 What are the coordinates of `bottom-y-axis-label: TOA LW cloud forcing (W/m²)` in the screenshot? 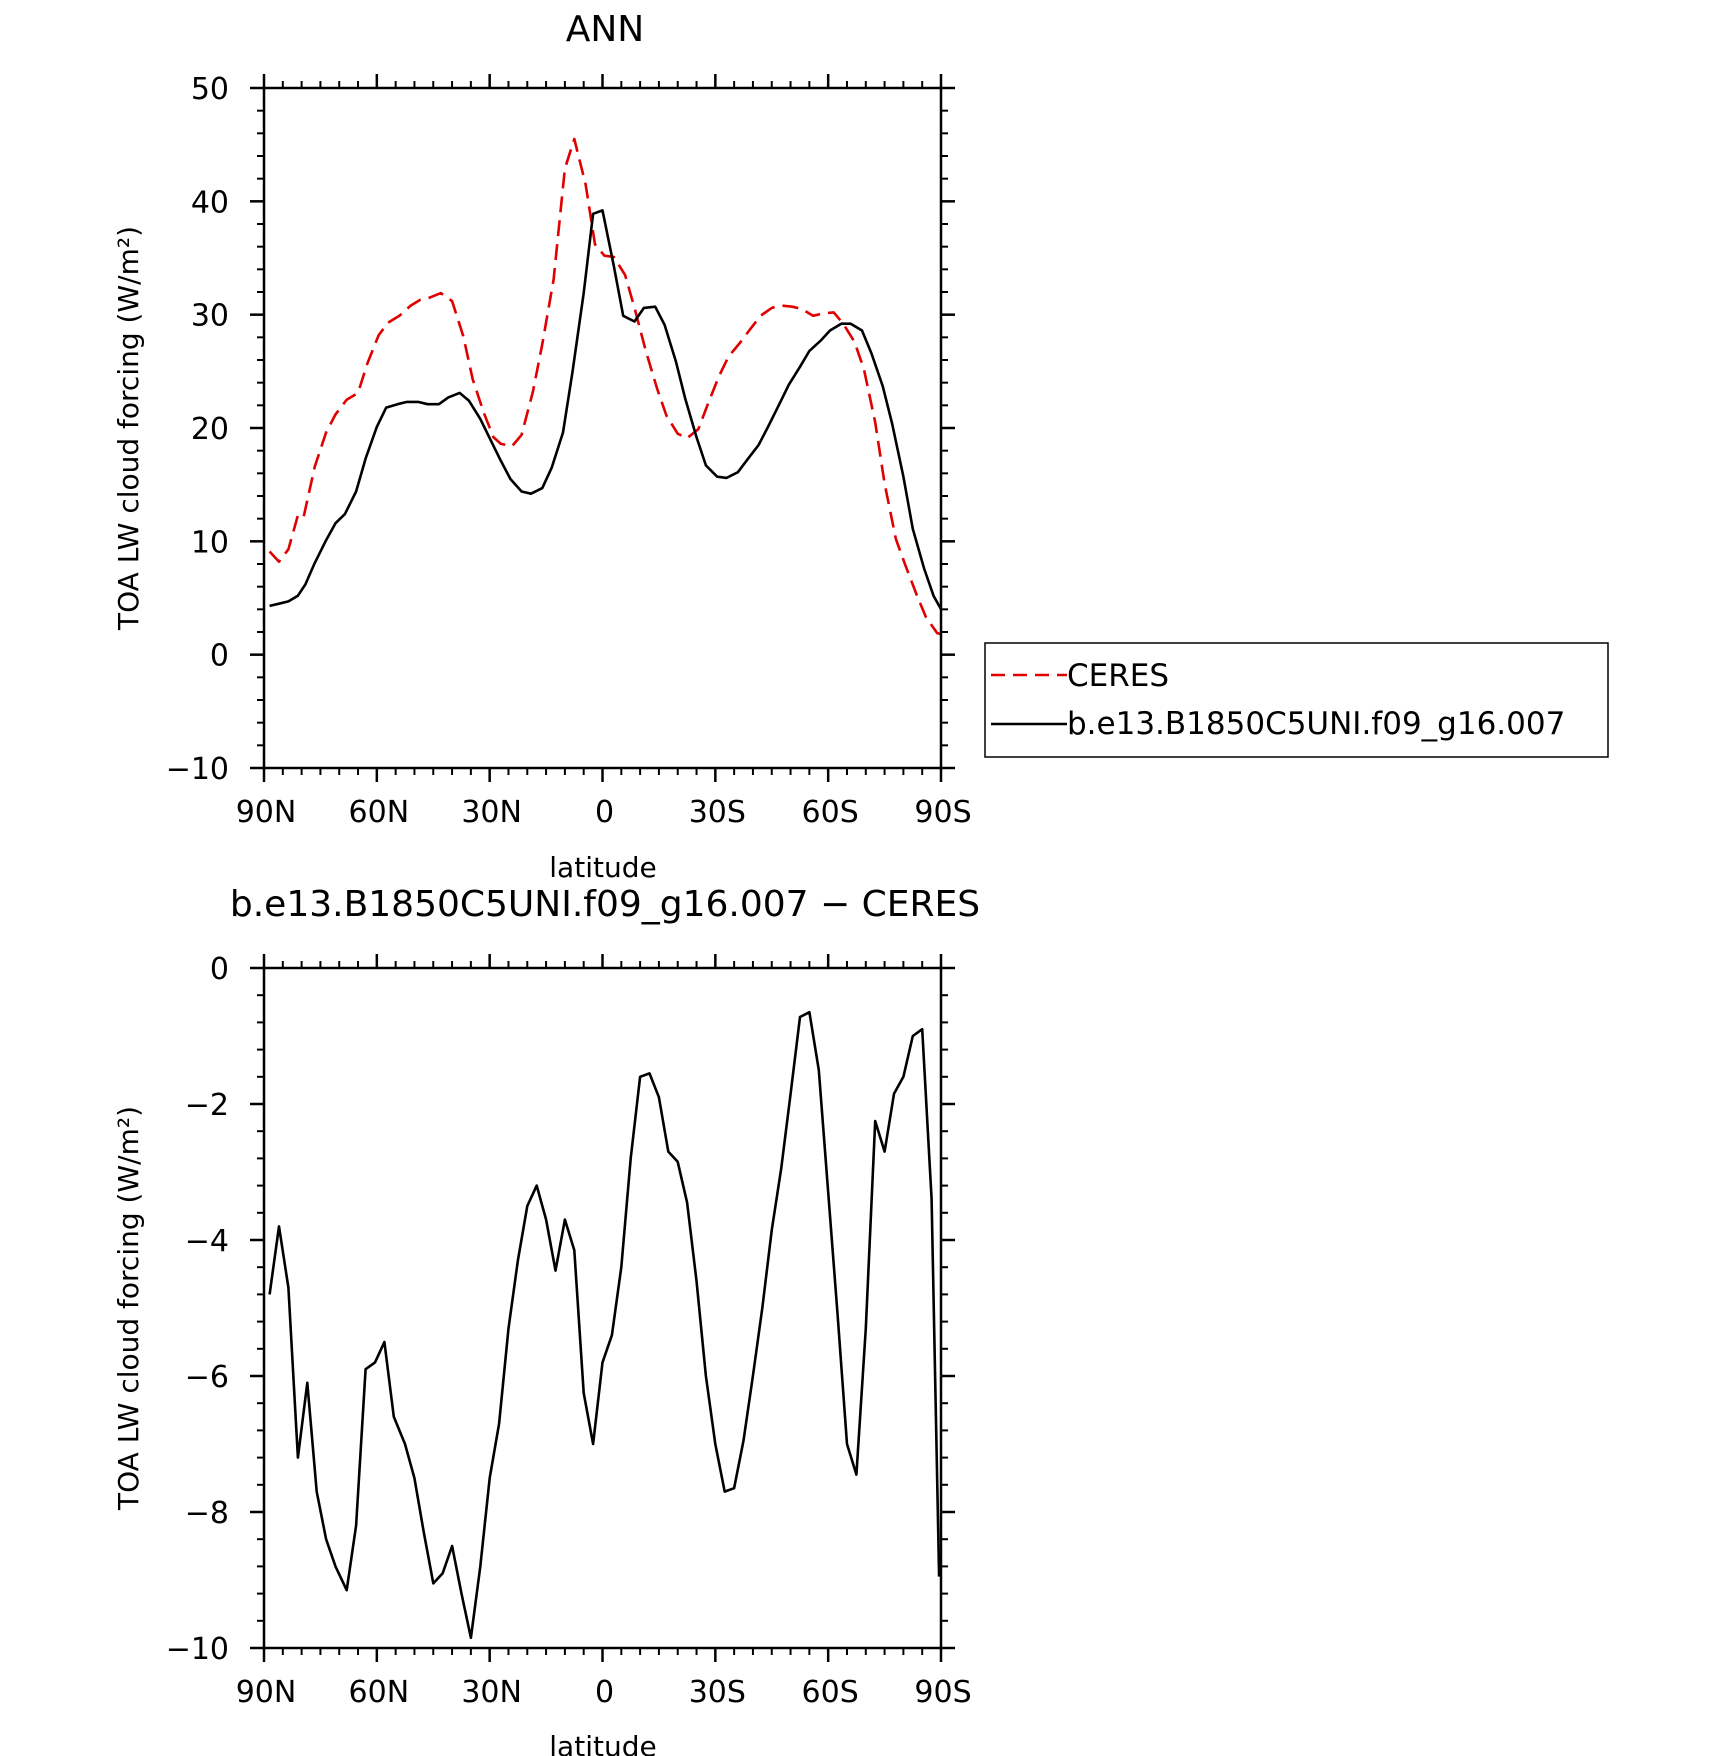 It's located at (128, 1308).